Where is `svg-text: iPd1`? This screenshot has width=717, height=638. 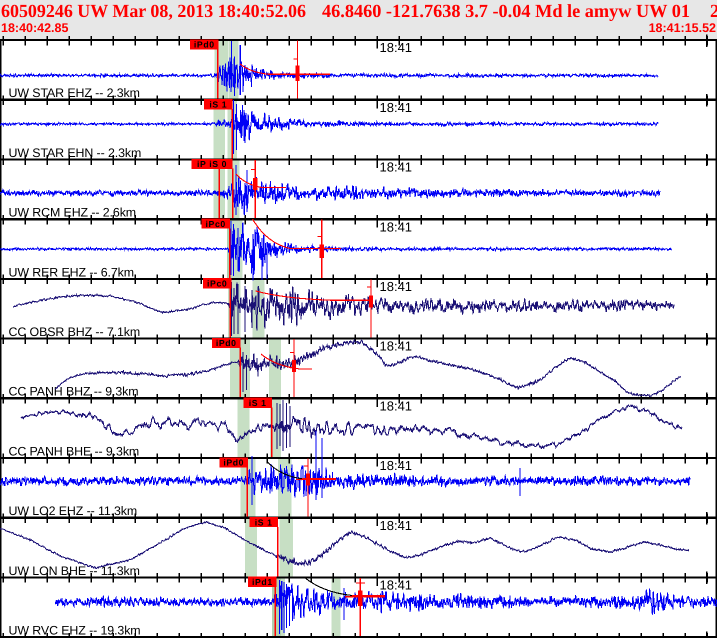
svg-text: iPd1 is located at coordinates (262, 582).